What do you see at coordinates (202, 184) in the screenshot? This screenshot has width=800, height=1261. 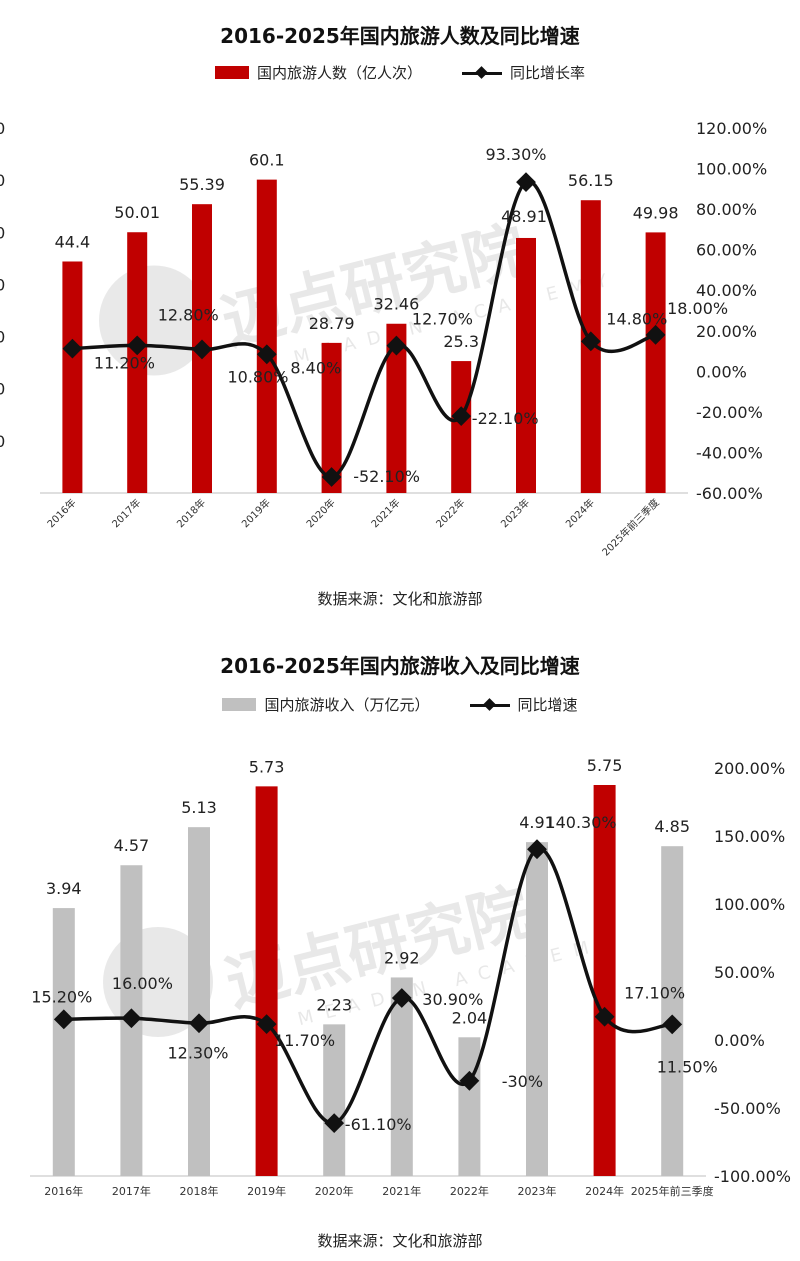 I see `bar-data-label: 55.39` at bounding box center [202, 184].